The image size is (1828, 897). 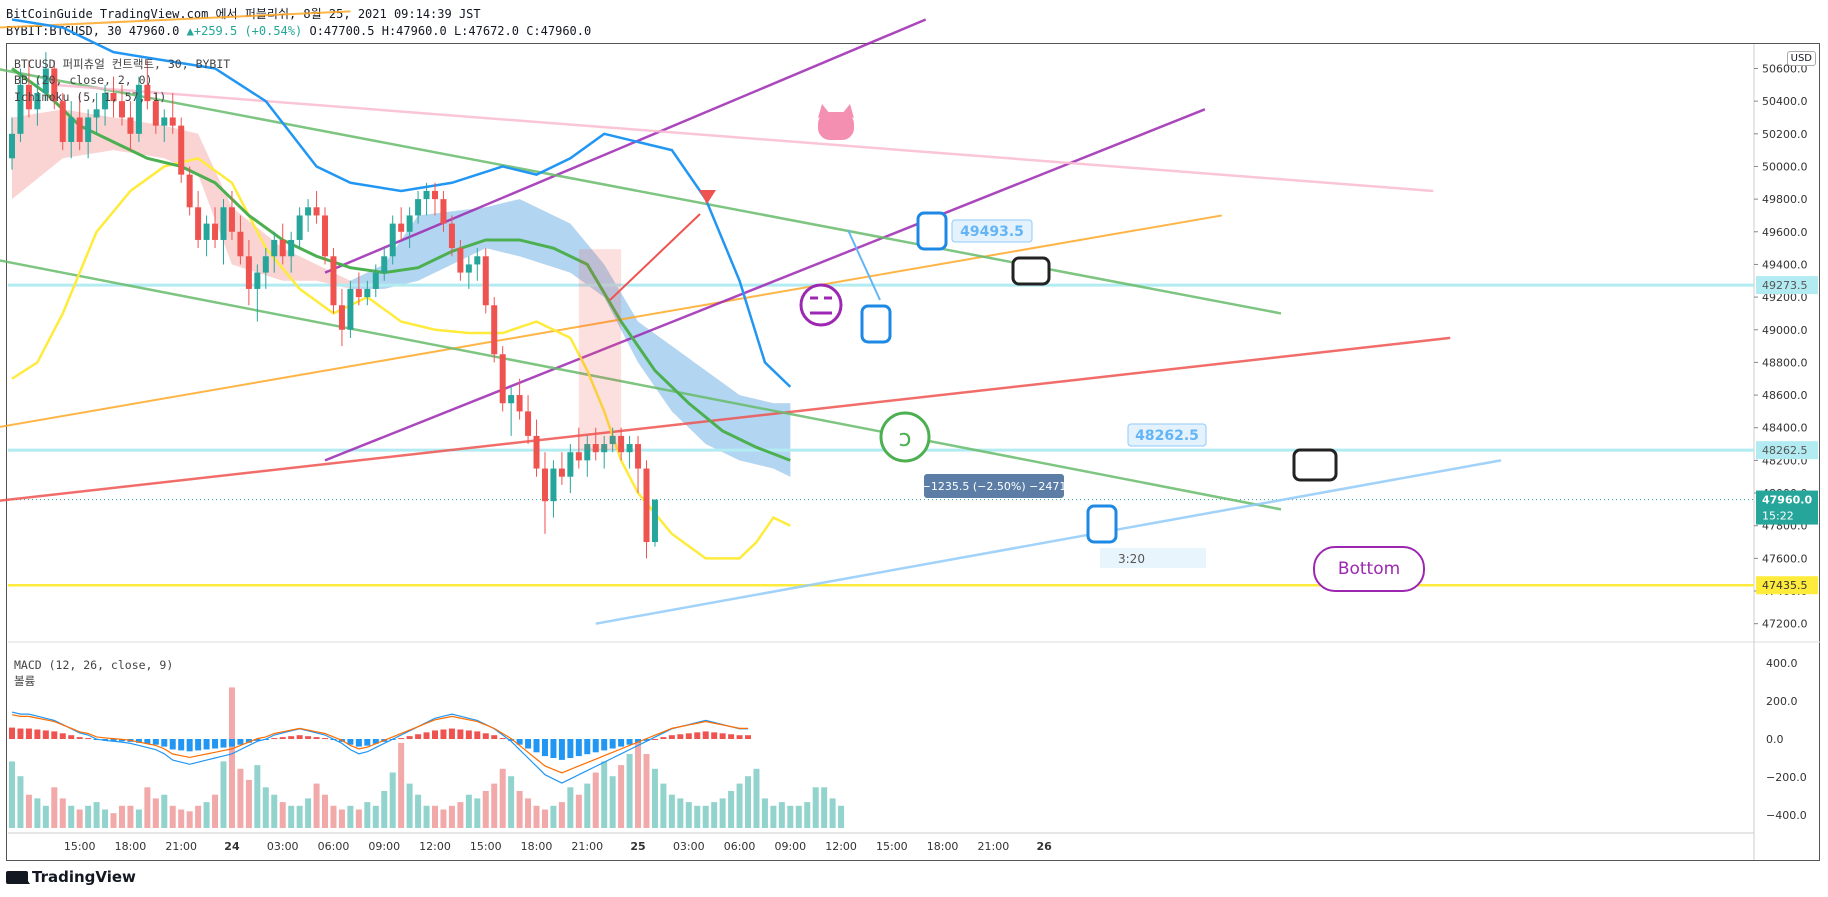 What do you see at coordinates (486, 846) in the screenshot?
I see `x-tick-label: 15:00` at bounding box center [486, 846].